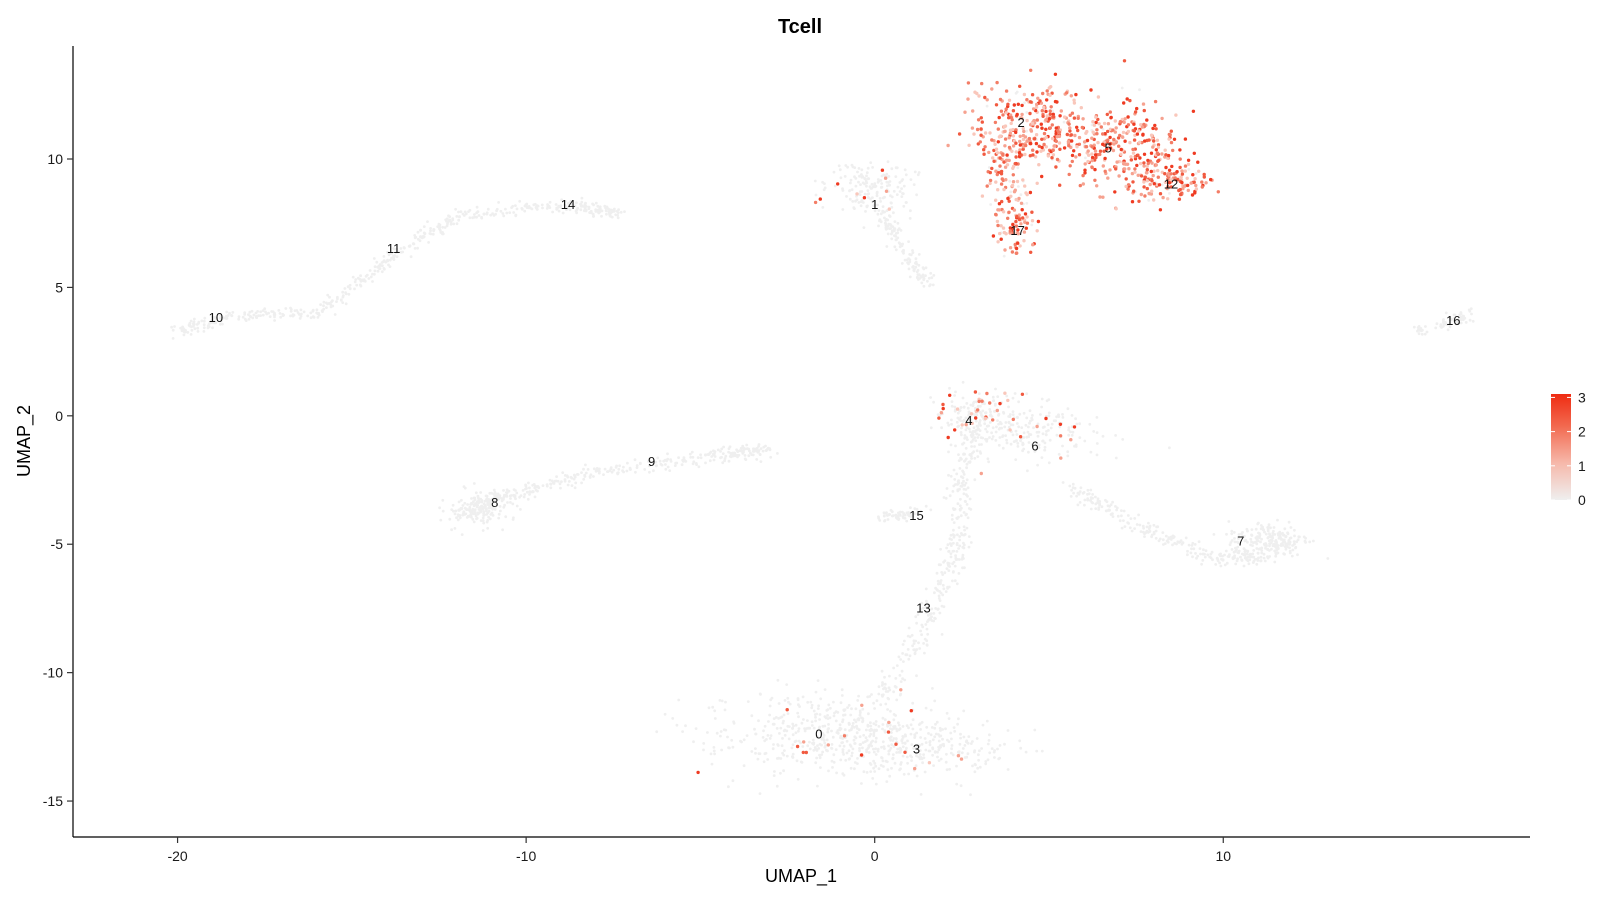  Describe the element at coordinates (1020, 122) in the screenshot. I see `cluster-label: 2` at that location.